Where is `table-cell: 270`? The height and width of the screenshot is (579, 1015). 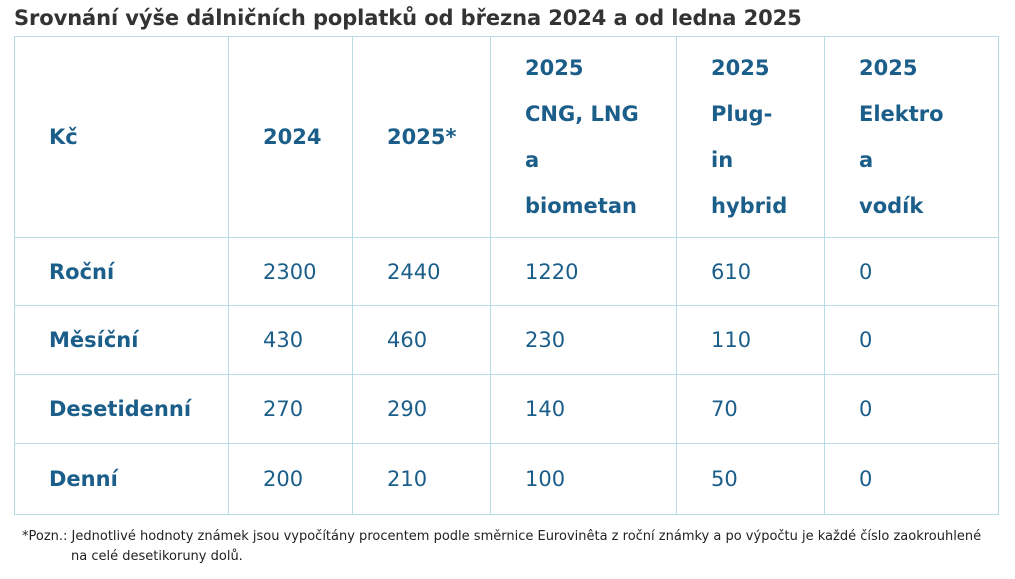
table-cell: 270 is located at coordinates (290, 409).